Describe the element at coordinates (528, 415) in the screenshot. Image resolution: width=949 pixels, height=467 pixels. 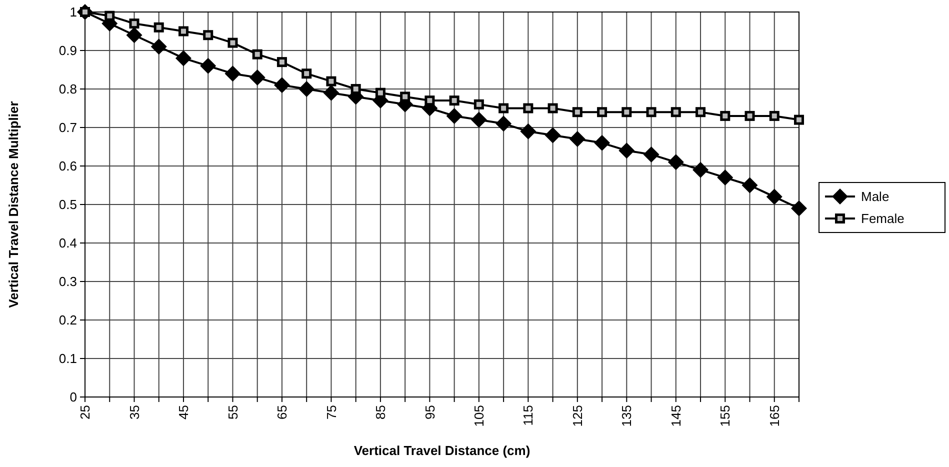
I see `x-tick-label: 115` at that location.